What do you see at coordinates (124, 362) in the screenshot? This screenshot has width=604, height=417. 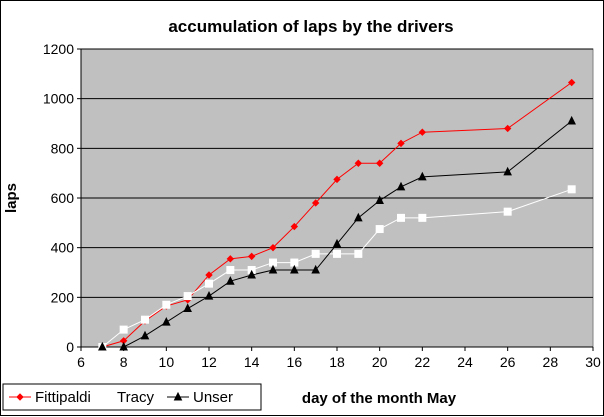 I see `x-tick-label: 8` at bounding box center [124, 362].